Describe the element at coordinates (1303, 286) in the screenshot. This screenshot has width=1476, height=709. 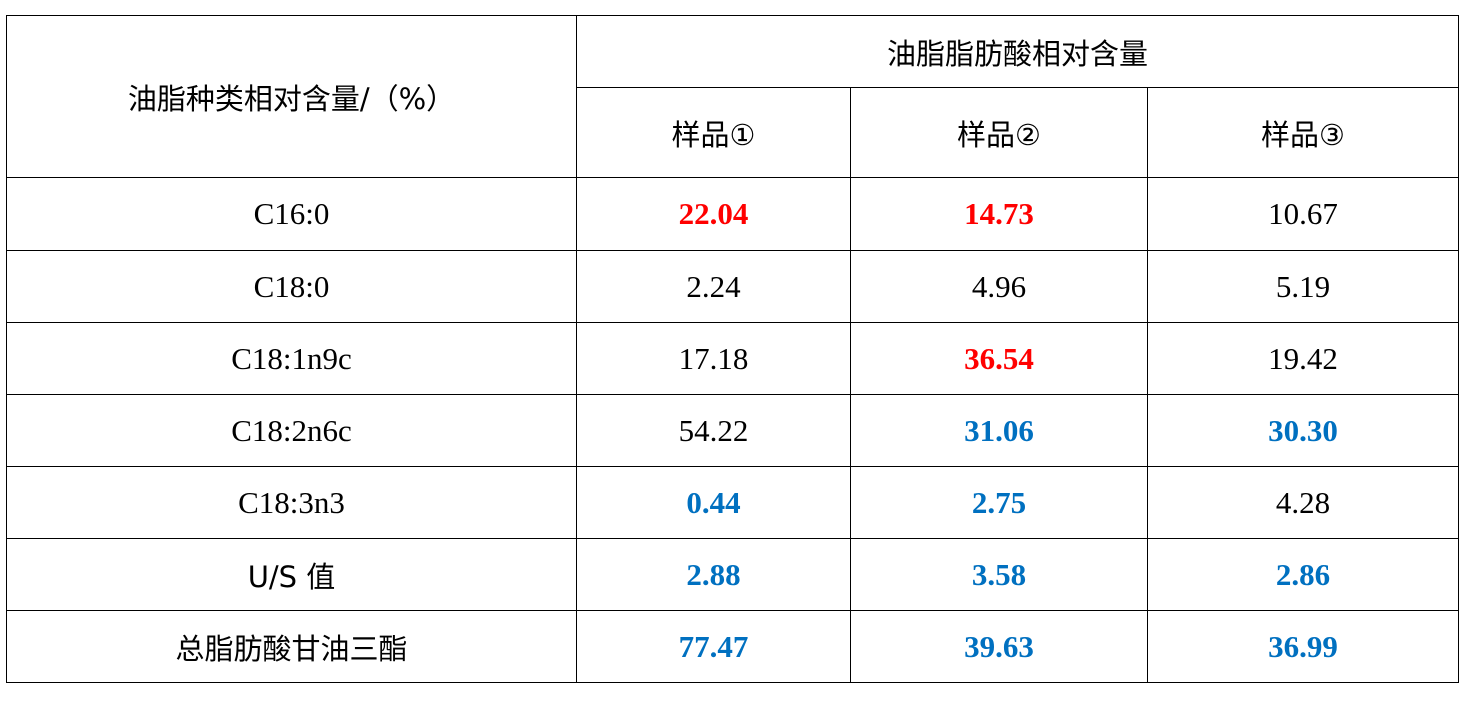
I see `value-cell-sample-3: 5.19` at that location.